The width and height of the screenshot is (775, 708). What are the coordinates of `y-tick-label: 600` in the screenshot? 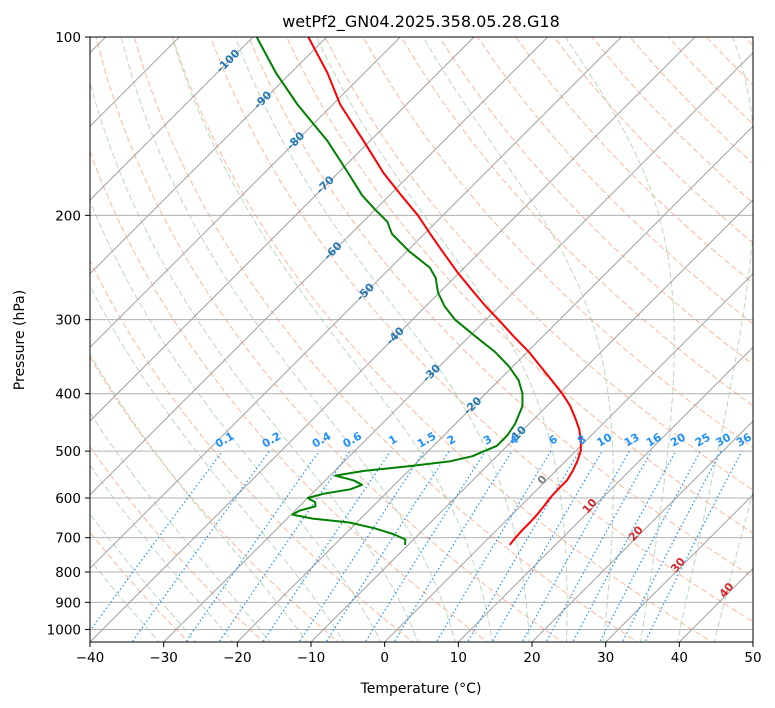 It's located at (68, 499).